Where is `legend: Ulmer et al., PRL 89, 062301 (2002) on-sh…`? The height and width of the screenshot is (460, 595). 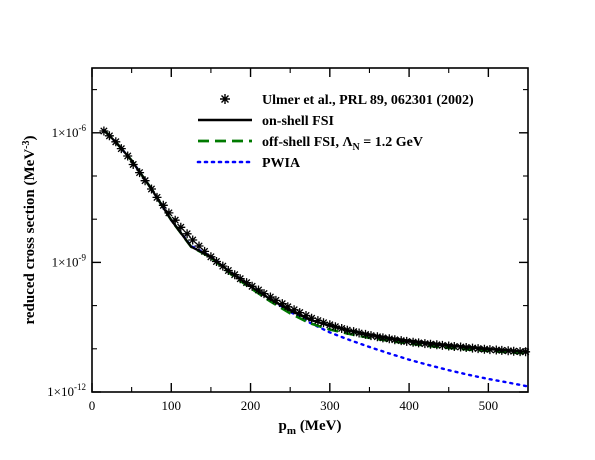 legend: Ulmer et al., PRL 89, 062301 (2002) on-sh… is located at coordinates (335, 132).